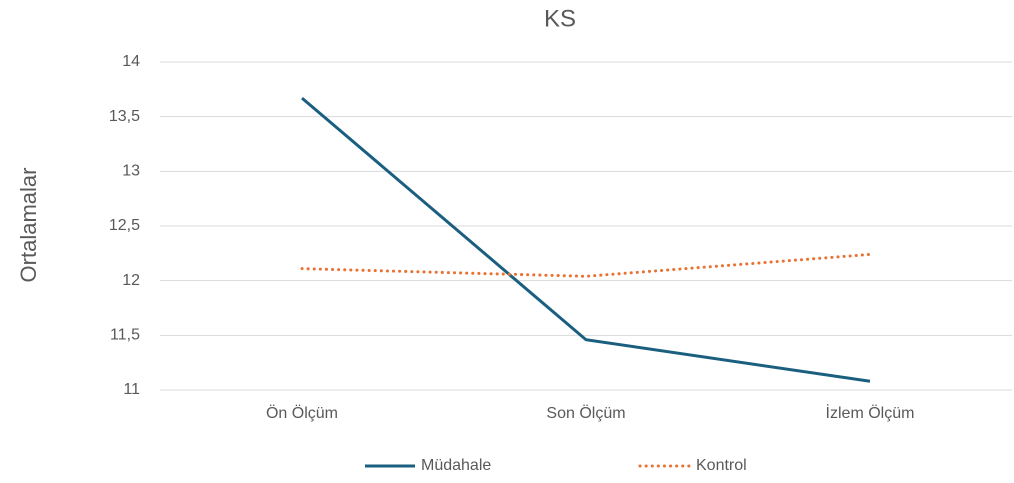 The image size is (1014, 483). What do you see at coordinates (456, 465) in the screenshot?
I see `legend-label: Müdahale` at bounding box center [456, 465].